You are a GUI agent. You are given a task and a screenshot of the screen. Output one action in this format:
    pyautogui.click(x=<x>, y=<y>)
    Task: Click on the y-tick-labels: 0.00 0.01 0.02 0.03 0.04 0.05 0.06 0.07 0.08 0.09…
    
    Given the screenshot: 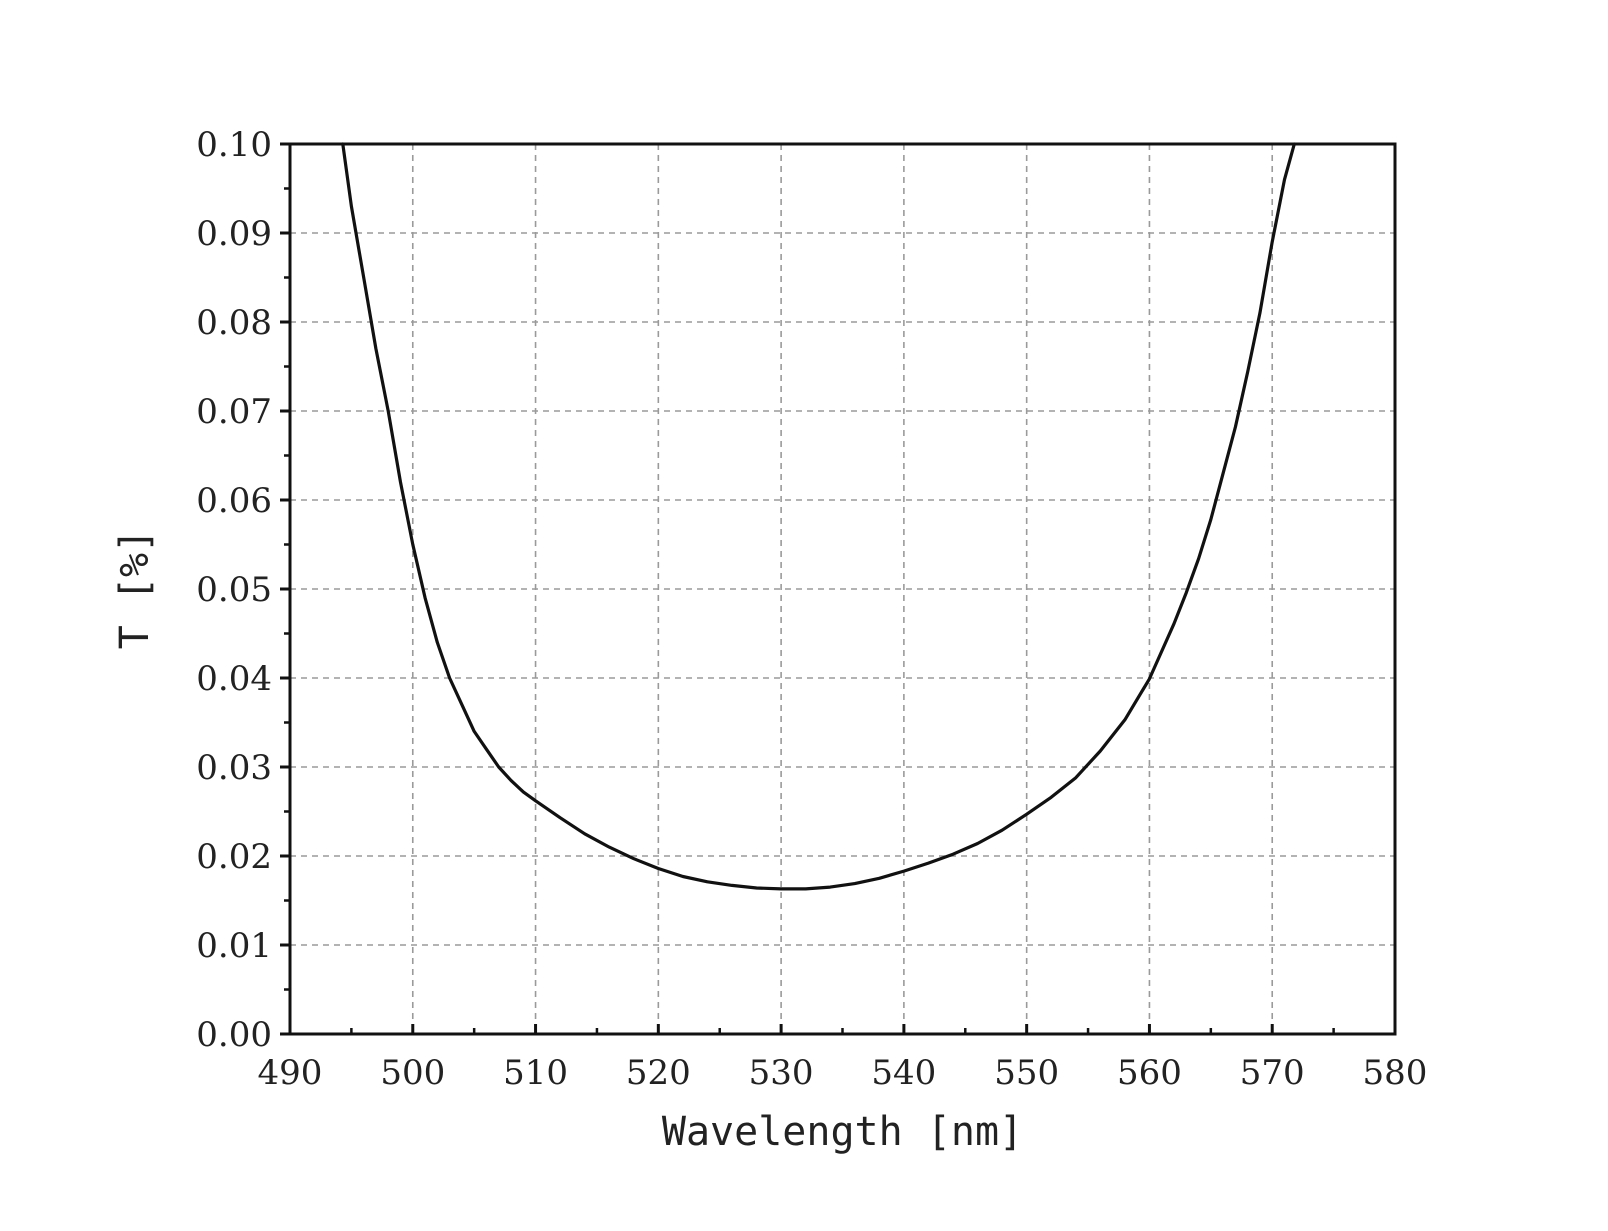 What is the action you would take?
    pyautogui.click(x=234, y=590)
    